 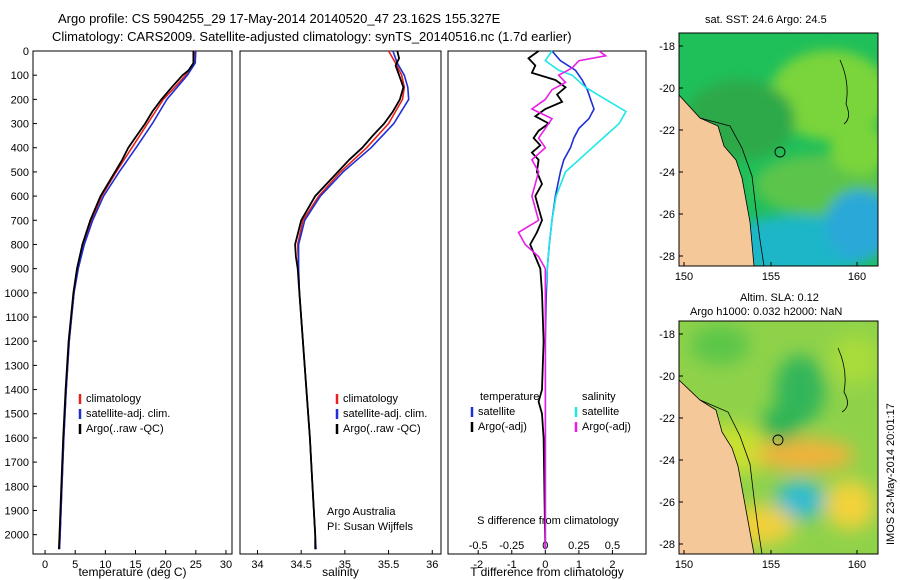 What do you see at coordinates (502, 427) in the screenshot?
I see `difference-legend-temperature-label: Argo(-adj)` at bounding box center [502, 427].